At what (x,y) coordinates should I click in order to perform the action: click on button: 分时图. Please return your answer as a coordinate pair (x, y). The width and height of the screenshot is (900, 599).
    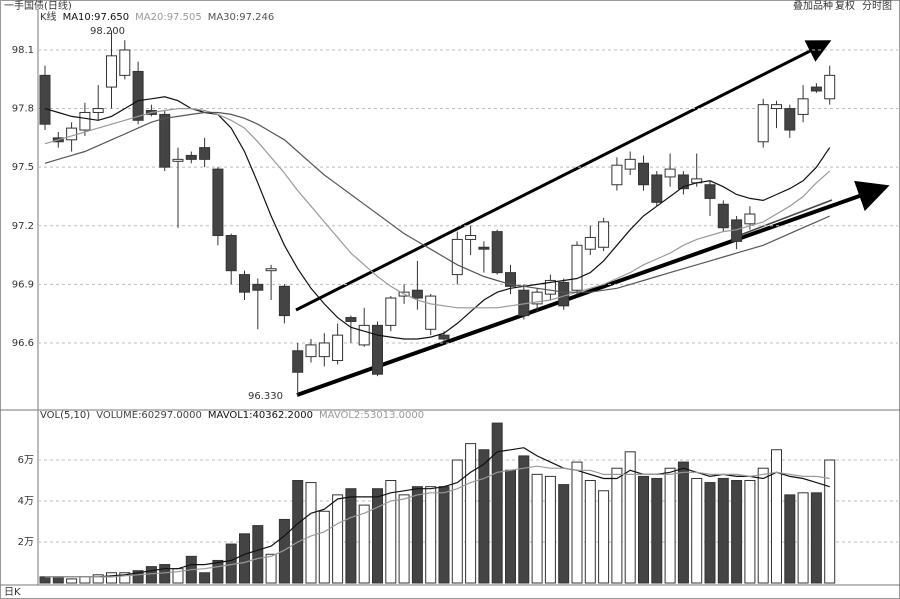
    Looking at the image, I should click on (877, 6).